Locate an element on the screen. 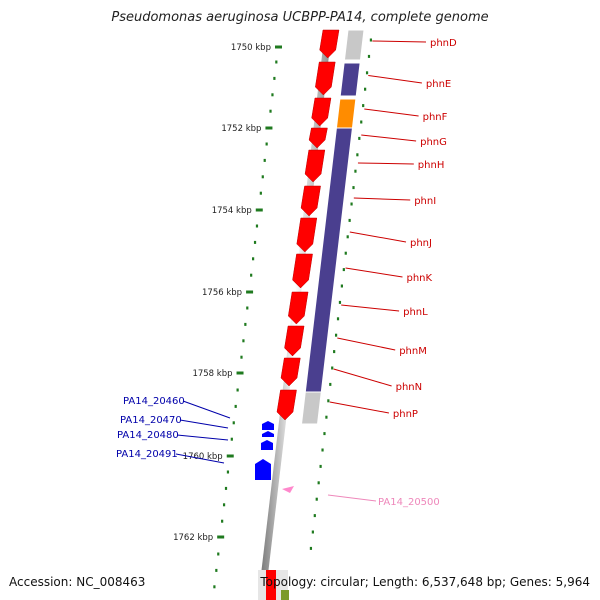  phn-gene-label: phnG is located at coordinates (433, 142).